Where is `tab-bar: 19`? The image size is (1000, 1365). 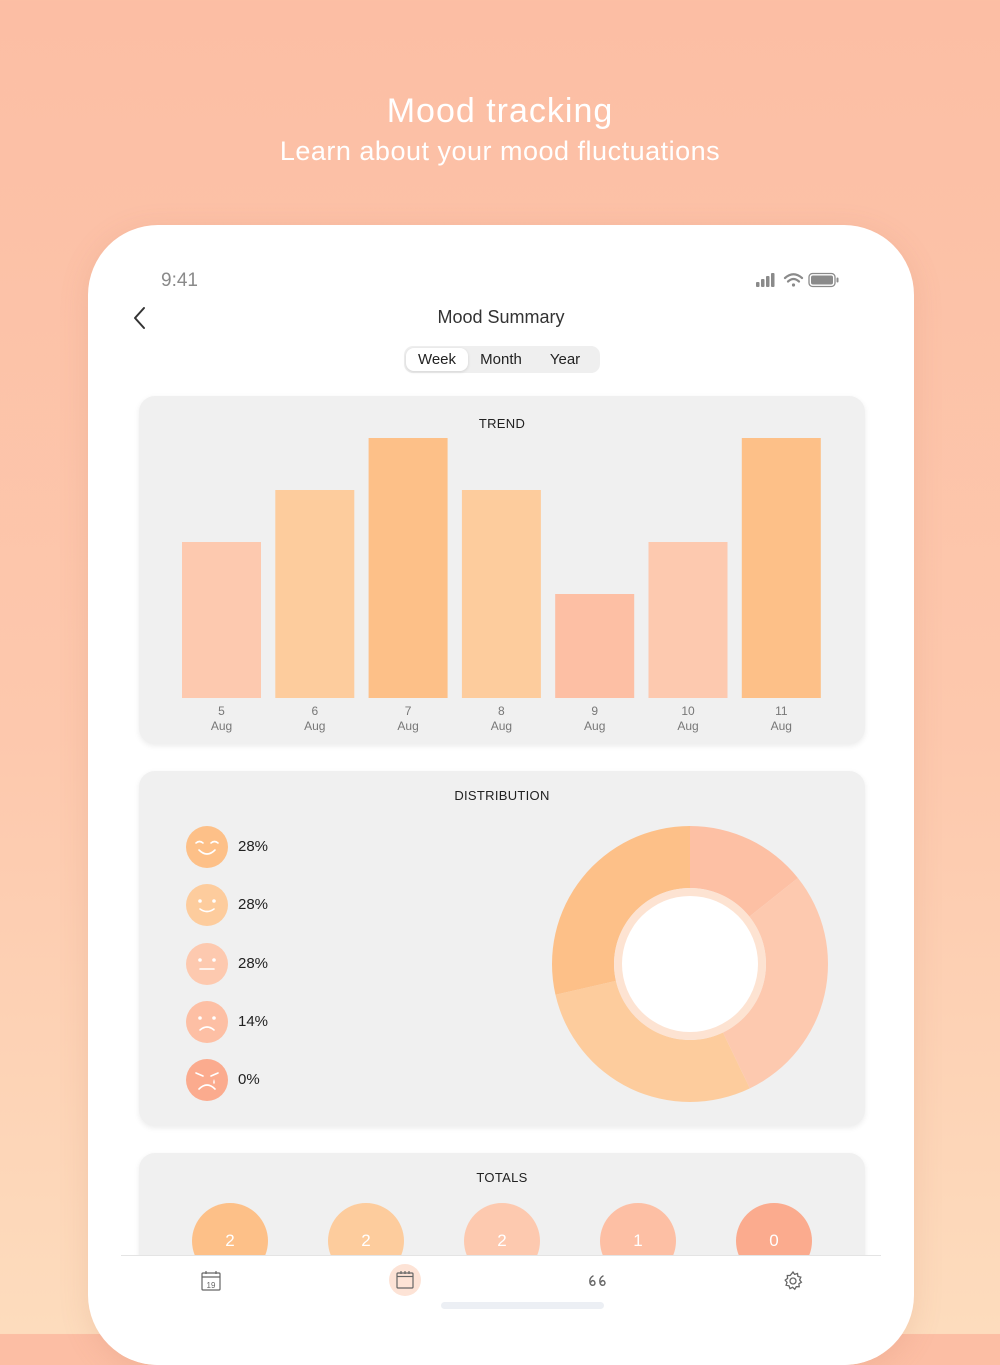
tab-bar: 19 is located at coordinates (501, 1310).